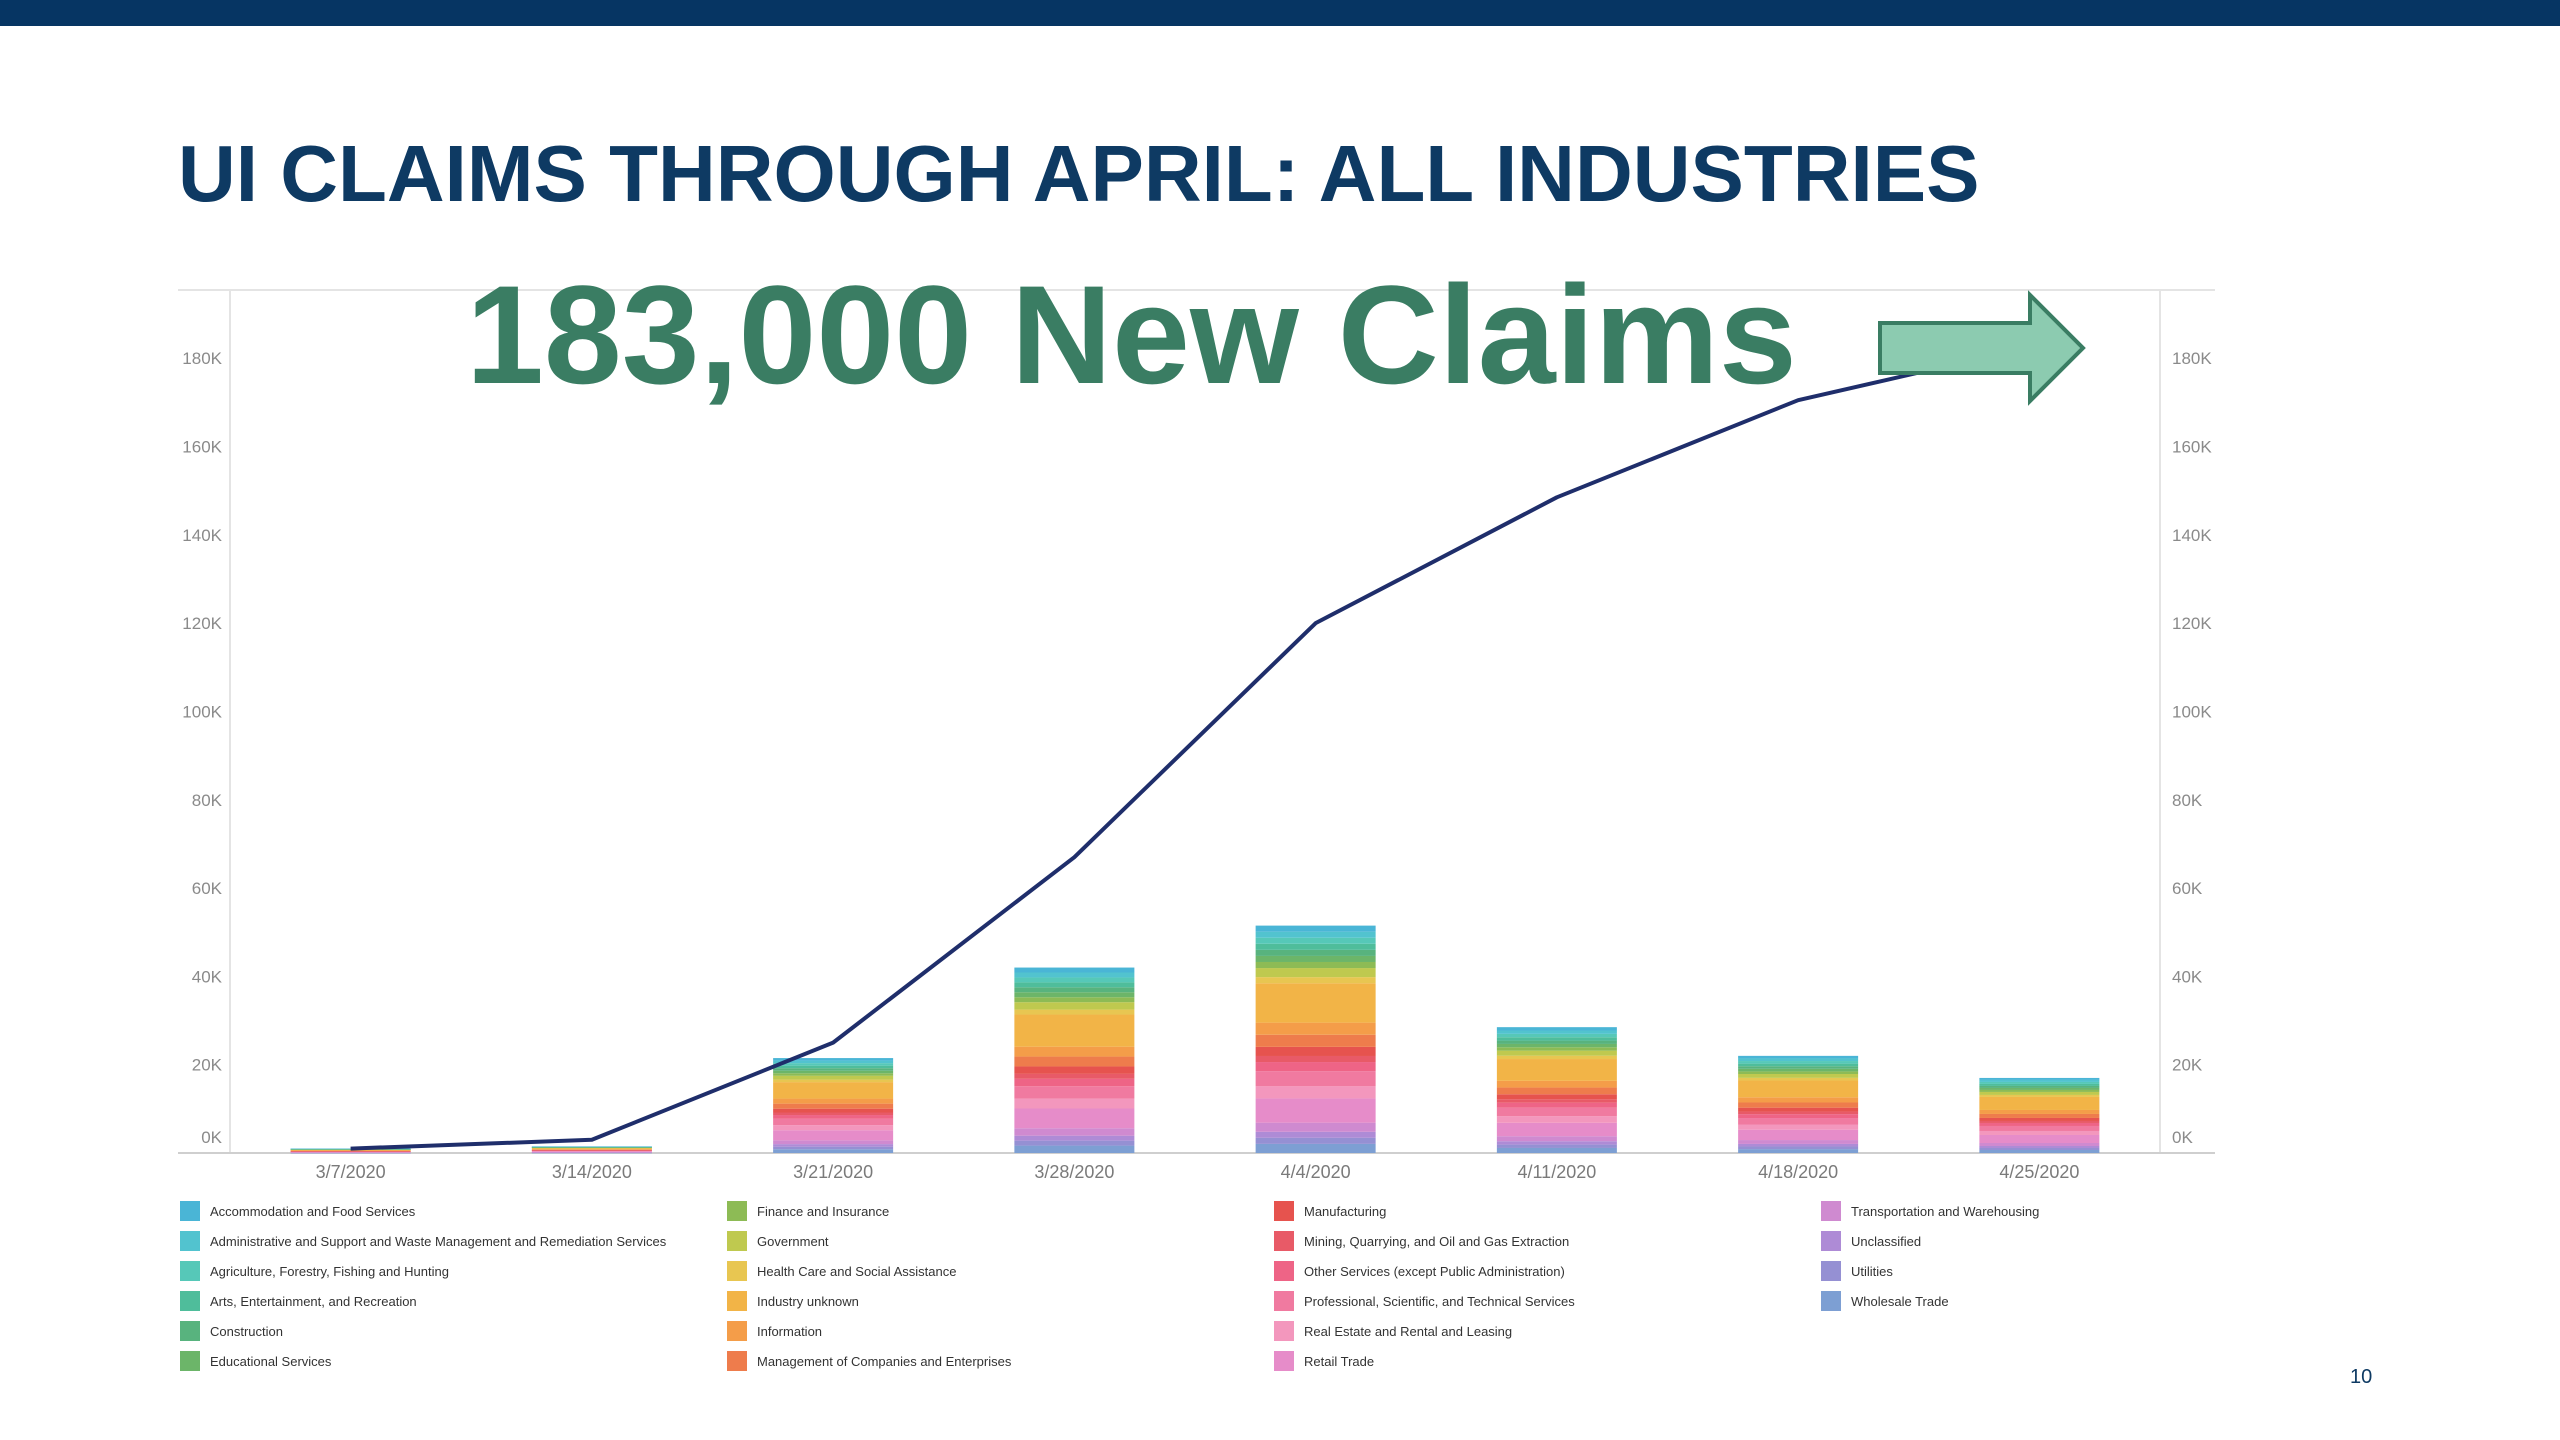  What do you see at coordinates (2192, 535) in the screenshot?
I see `y-tick-right: 140K` at bounding box center [2192, 535].